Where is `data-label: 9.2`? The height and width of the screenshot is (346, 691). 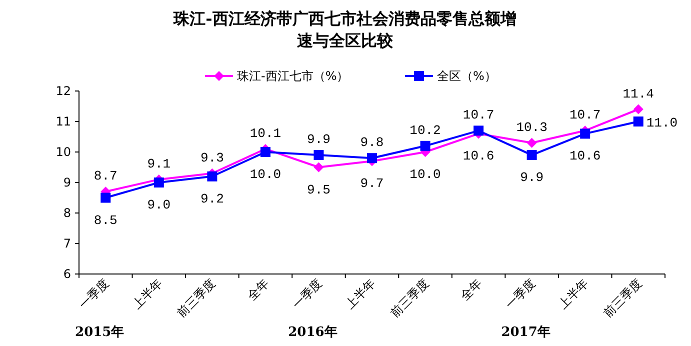
data-label: 9.2 is located at coordinates (212, 198).